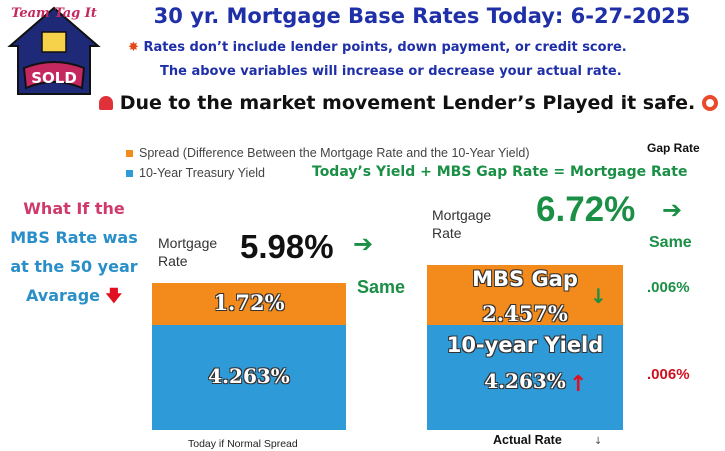  What do you see at coordinates (114, 295) in the screenshot?
I see `down-arrow-red-icon: 🡇` at bounding box center [114, 295].